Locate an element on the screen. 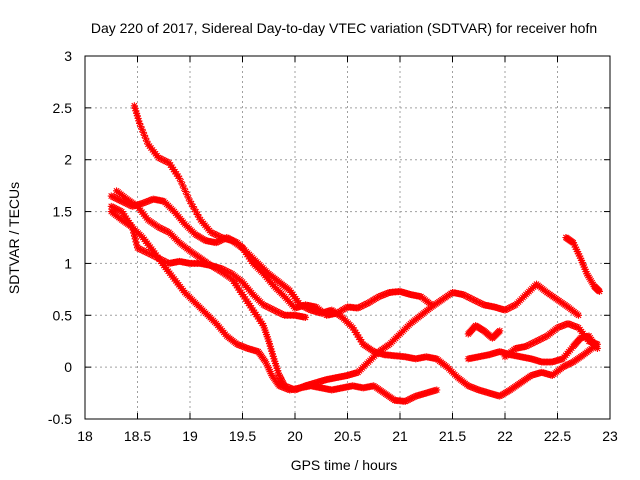 The width and height of the screenshot is (640, 480). x-tick-label: 19 is located at coordinates (190, 436).